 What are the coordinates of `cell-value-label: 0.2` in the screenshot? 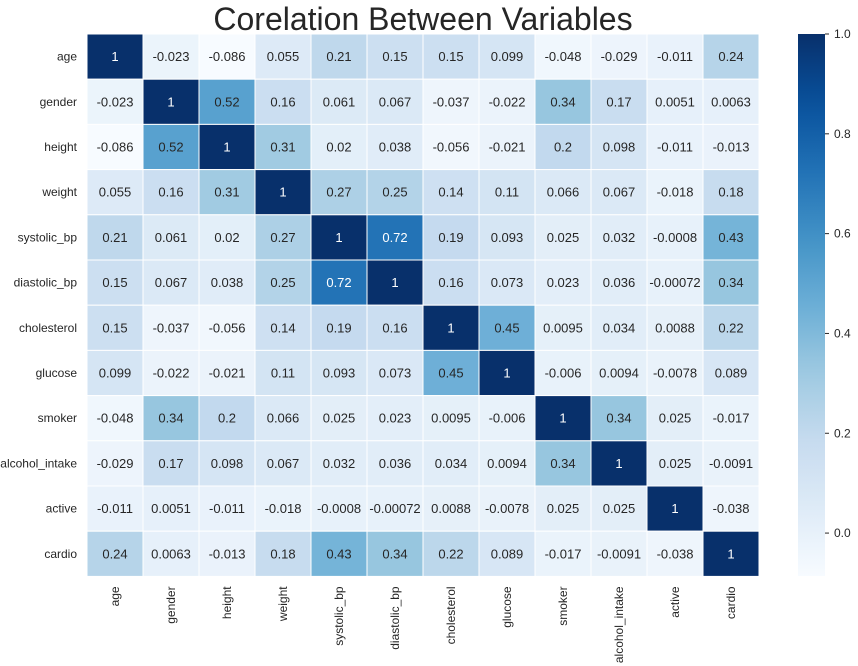 It's located at (563, 147).